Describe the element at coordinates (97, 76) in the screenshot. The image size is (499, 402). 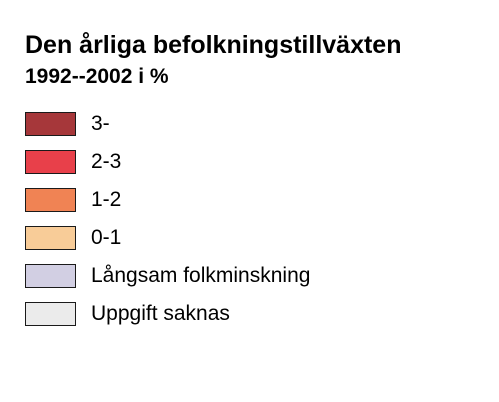
I see `legend-subtitle: 1992--2002 i %` at that location.